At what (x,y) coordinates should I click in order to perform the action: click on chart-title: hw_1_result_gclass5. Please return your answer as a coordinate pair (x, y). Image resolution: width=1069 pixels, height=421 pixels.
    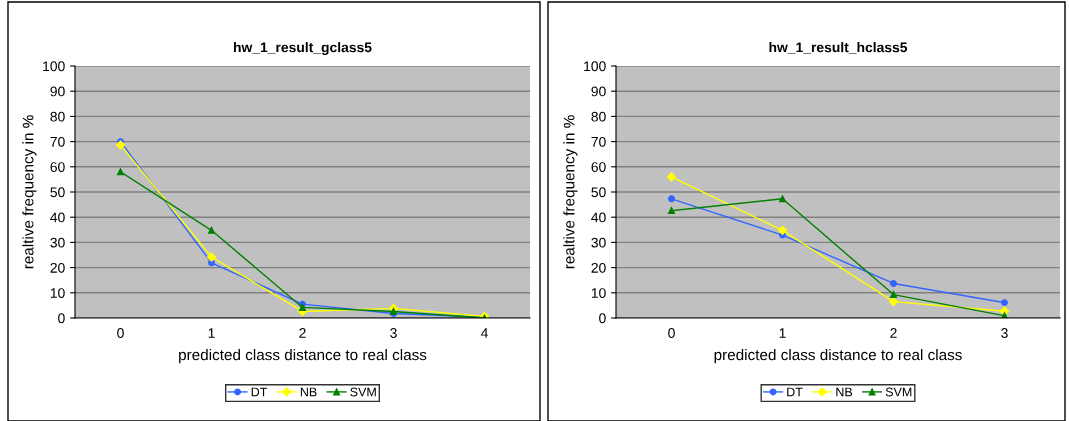
    Looking at the image, I should click on (302, 49).